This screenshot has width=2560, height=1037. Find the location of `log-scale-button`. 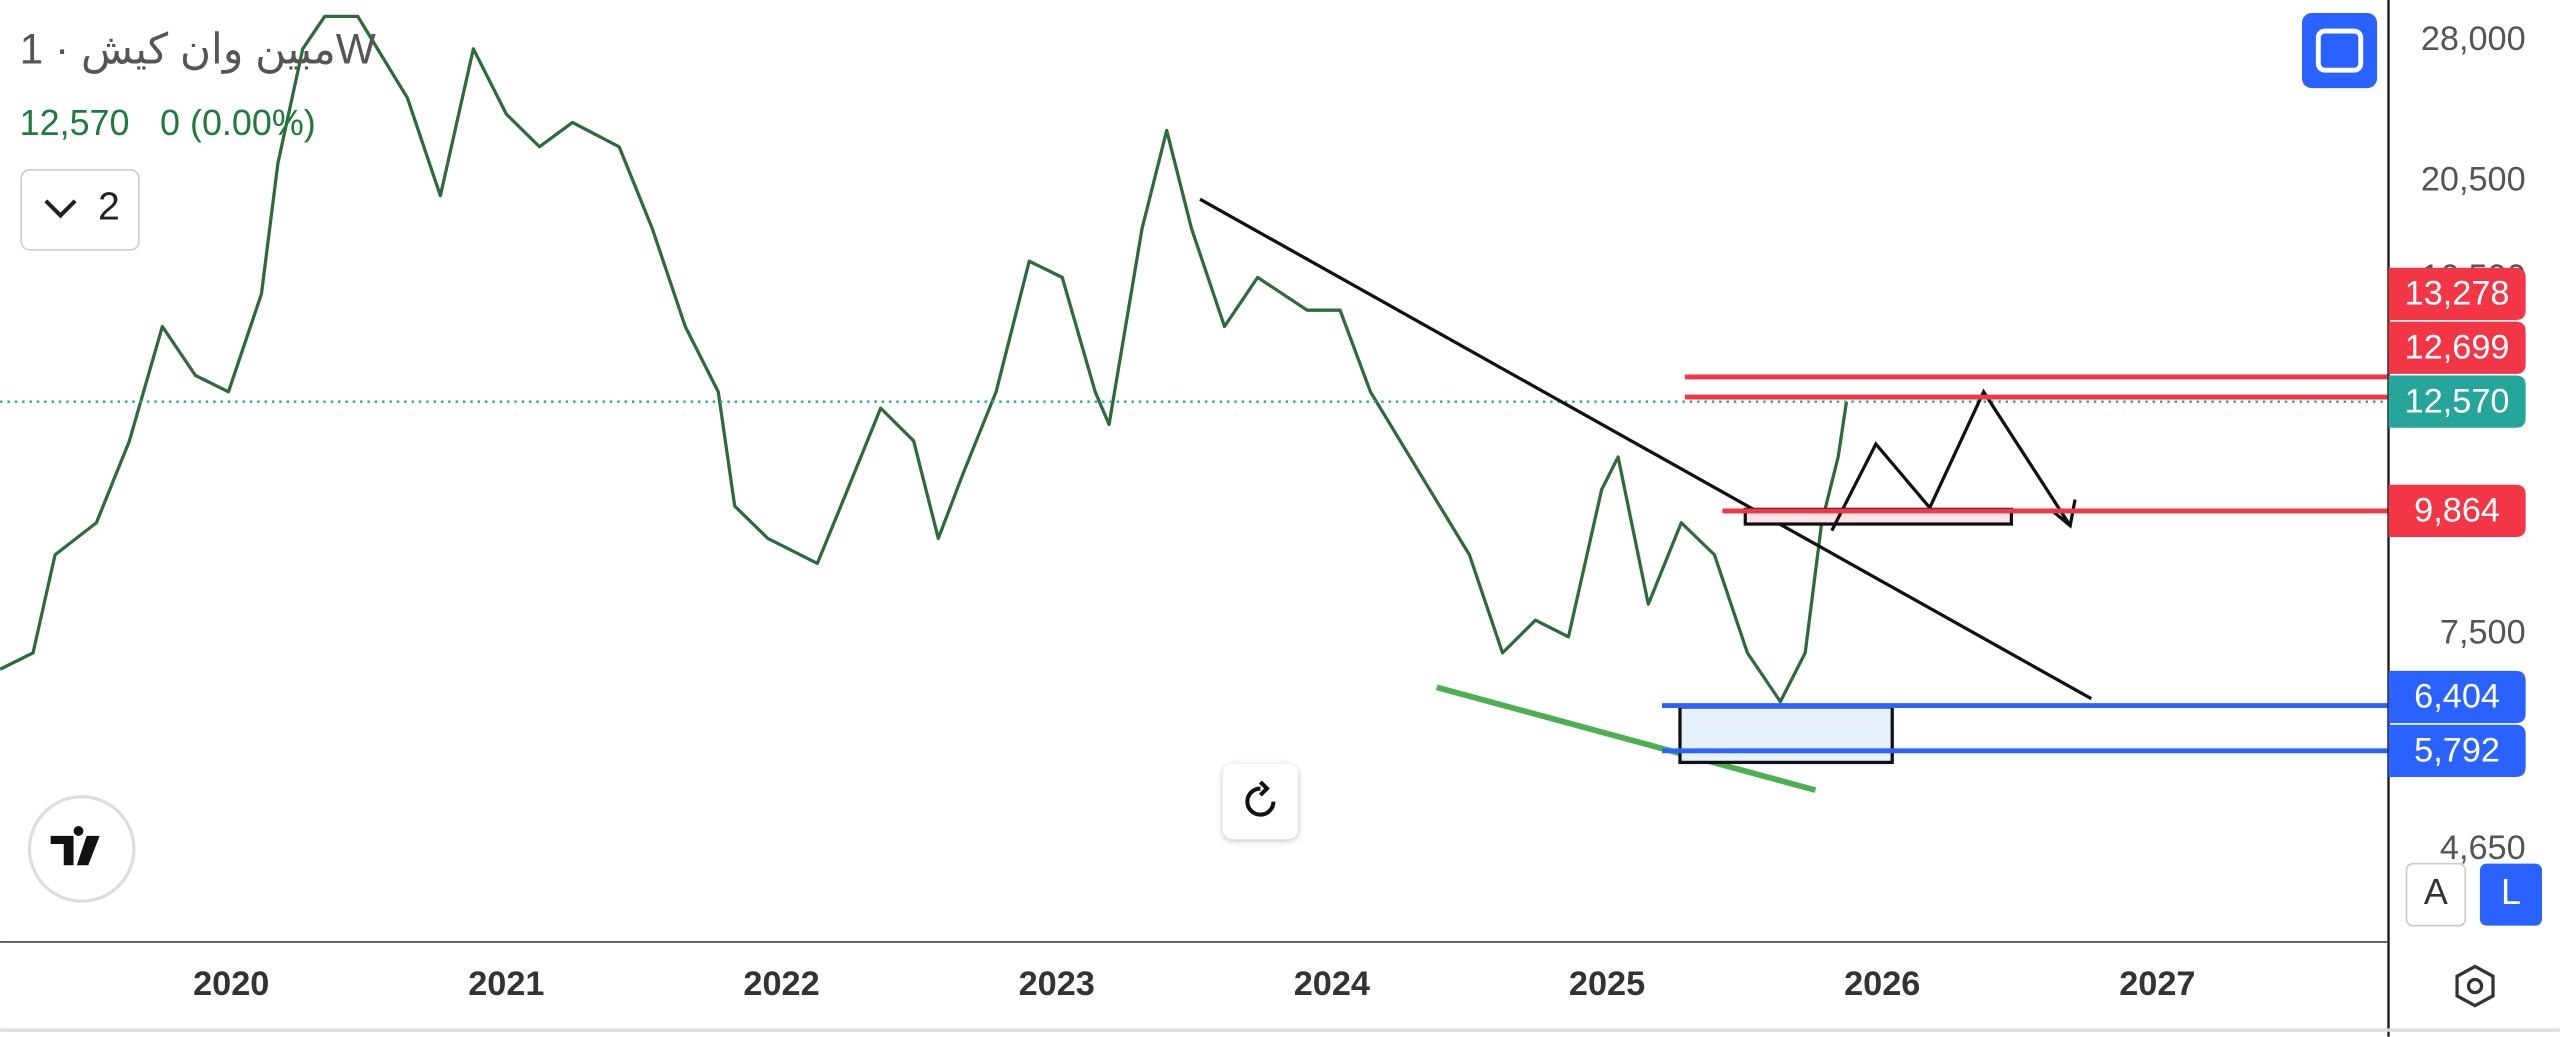

log-scale-button is located at coordinates (2510, 894).